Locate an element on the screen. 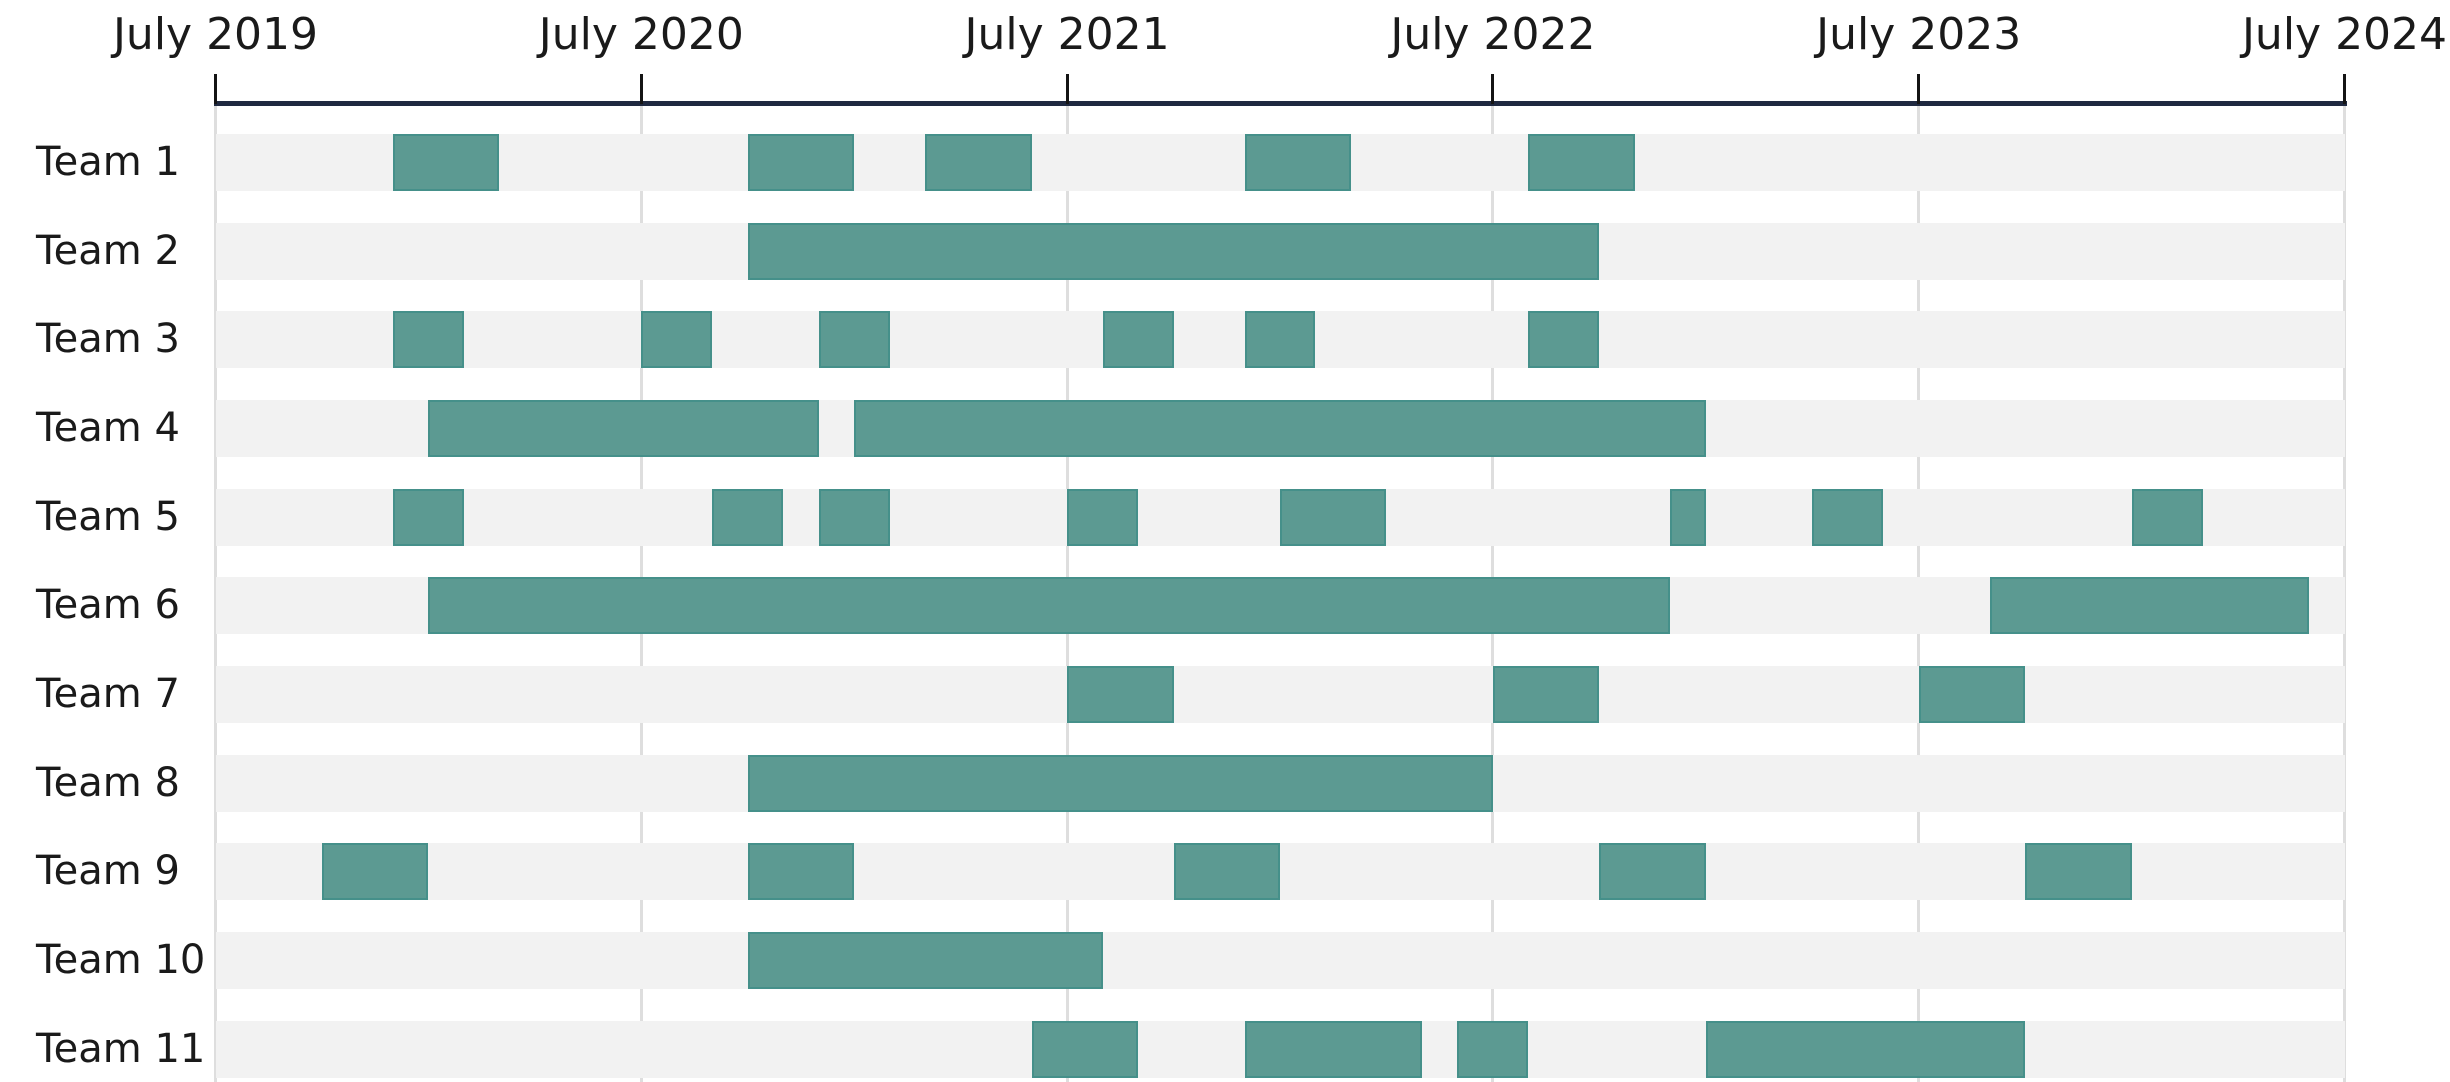 This screenshot has width=2450, height=1082. year-gridline is located at coordinates (2344, 594).